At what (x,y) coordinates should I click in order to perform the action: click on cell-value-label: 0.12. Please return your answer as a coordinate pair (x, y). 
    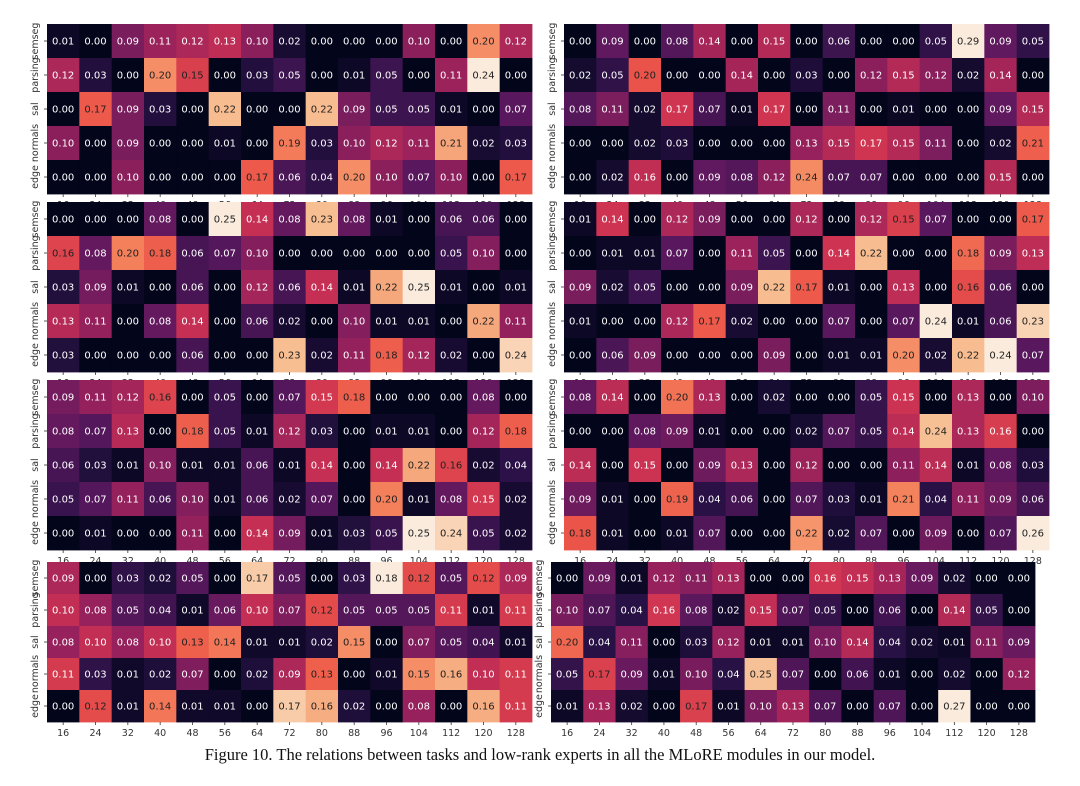
    Looking at the image, I should click on (419, 356).